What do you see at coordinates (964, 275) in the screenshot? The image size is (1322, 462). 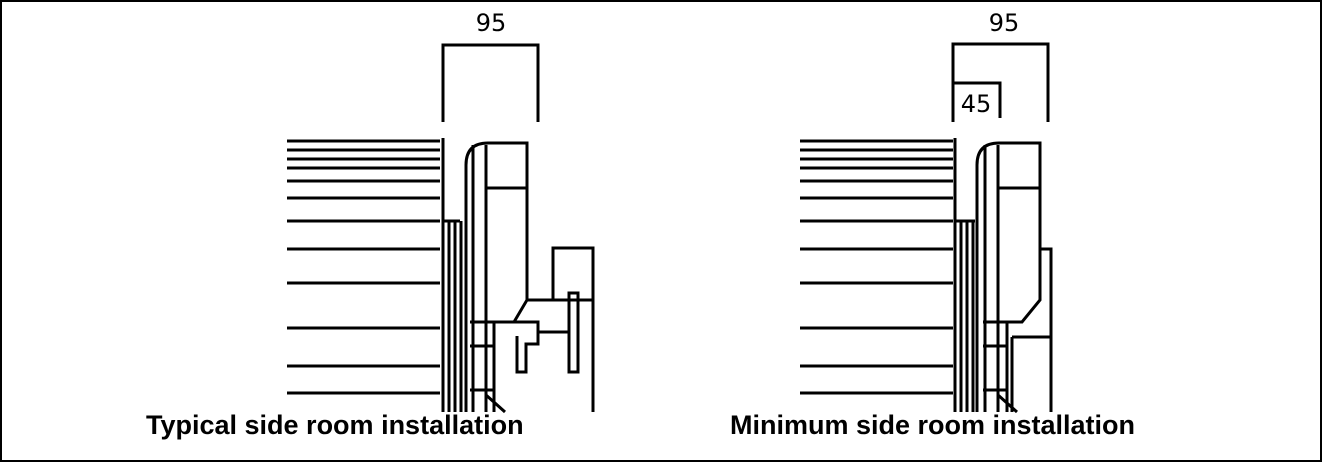 I see `wall-frame-right` at bounding box center [964, 275].